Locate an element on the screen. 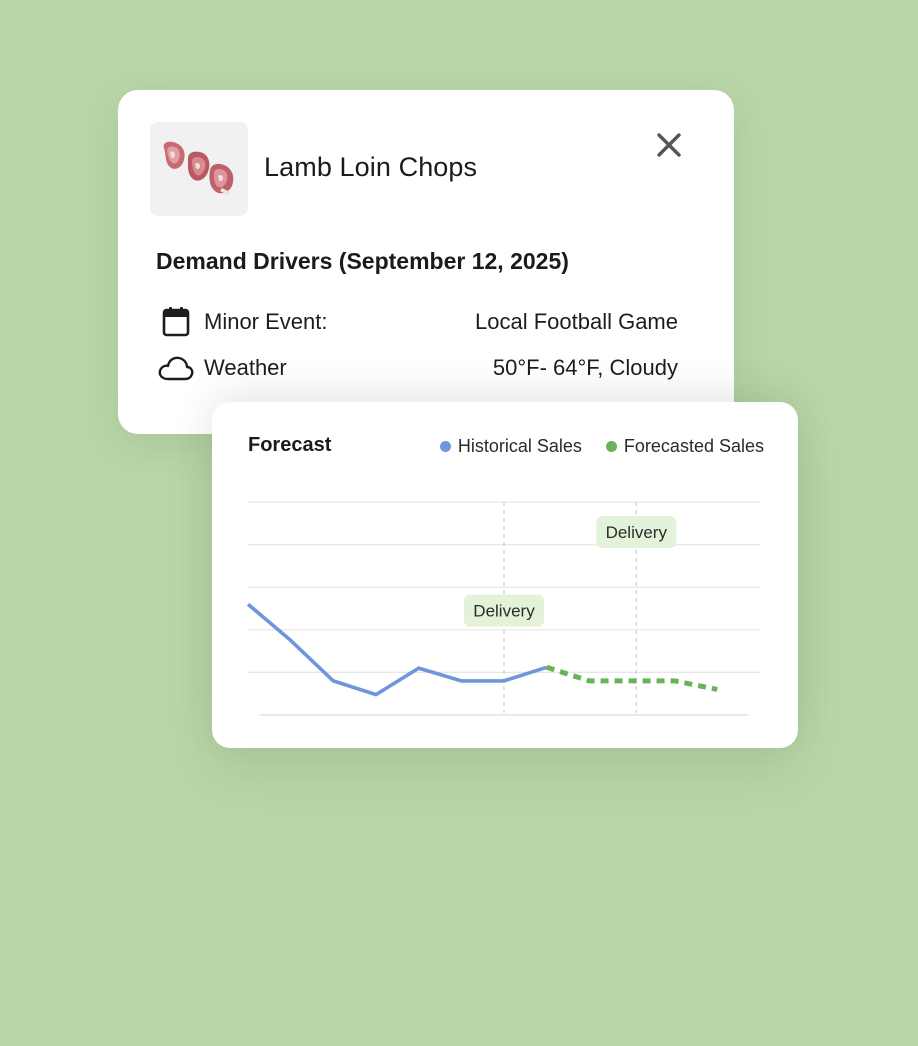 The image size is (918, 1046). driver-value: Local Football Game is located at coordinates (576, 321).